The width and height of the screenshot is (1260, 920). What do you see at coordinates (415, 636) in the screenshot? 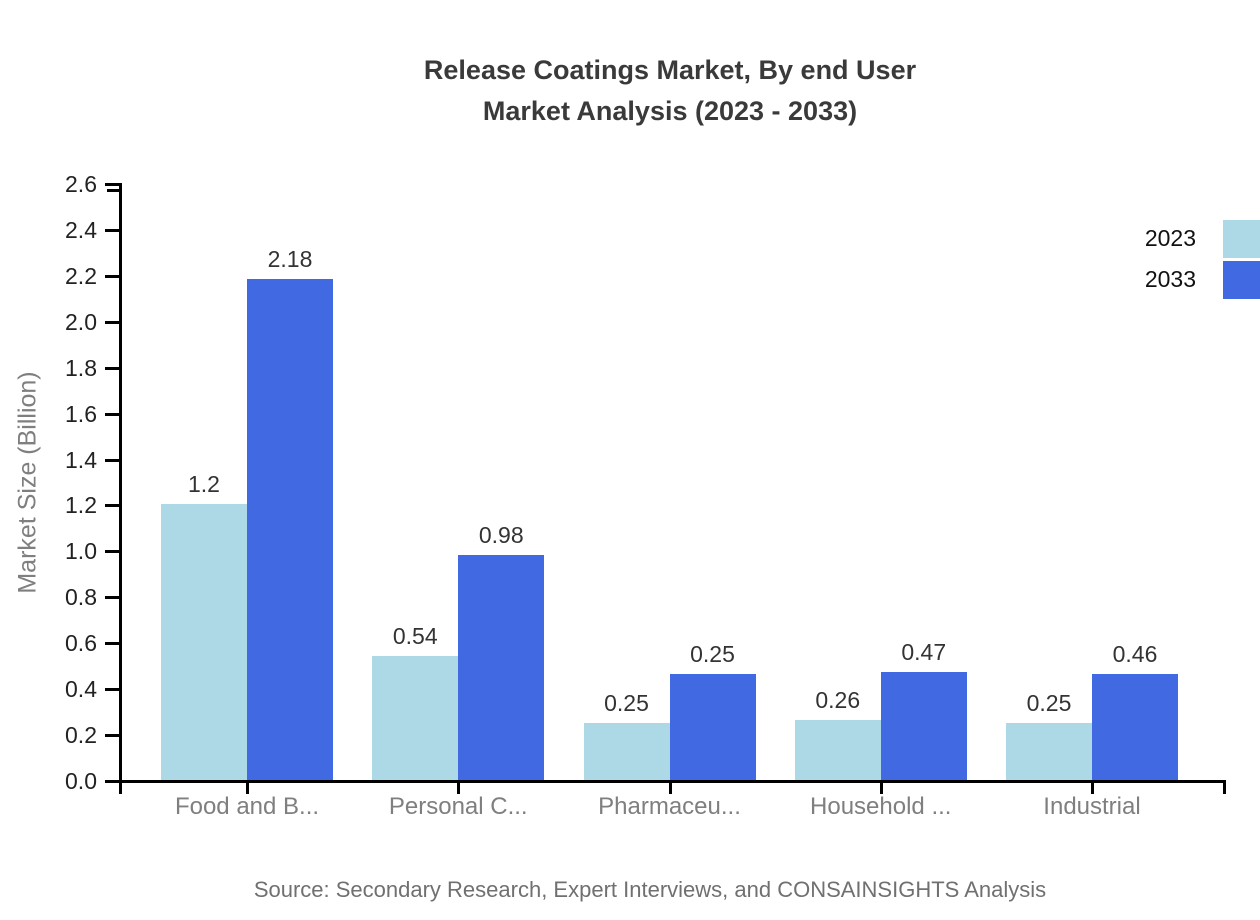
I see `bar-value-label: 0.54` at bounding box center [415, 636].